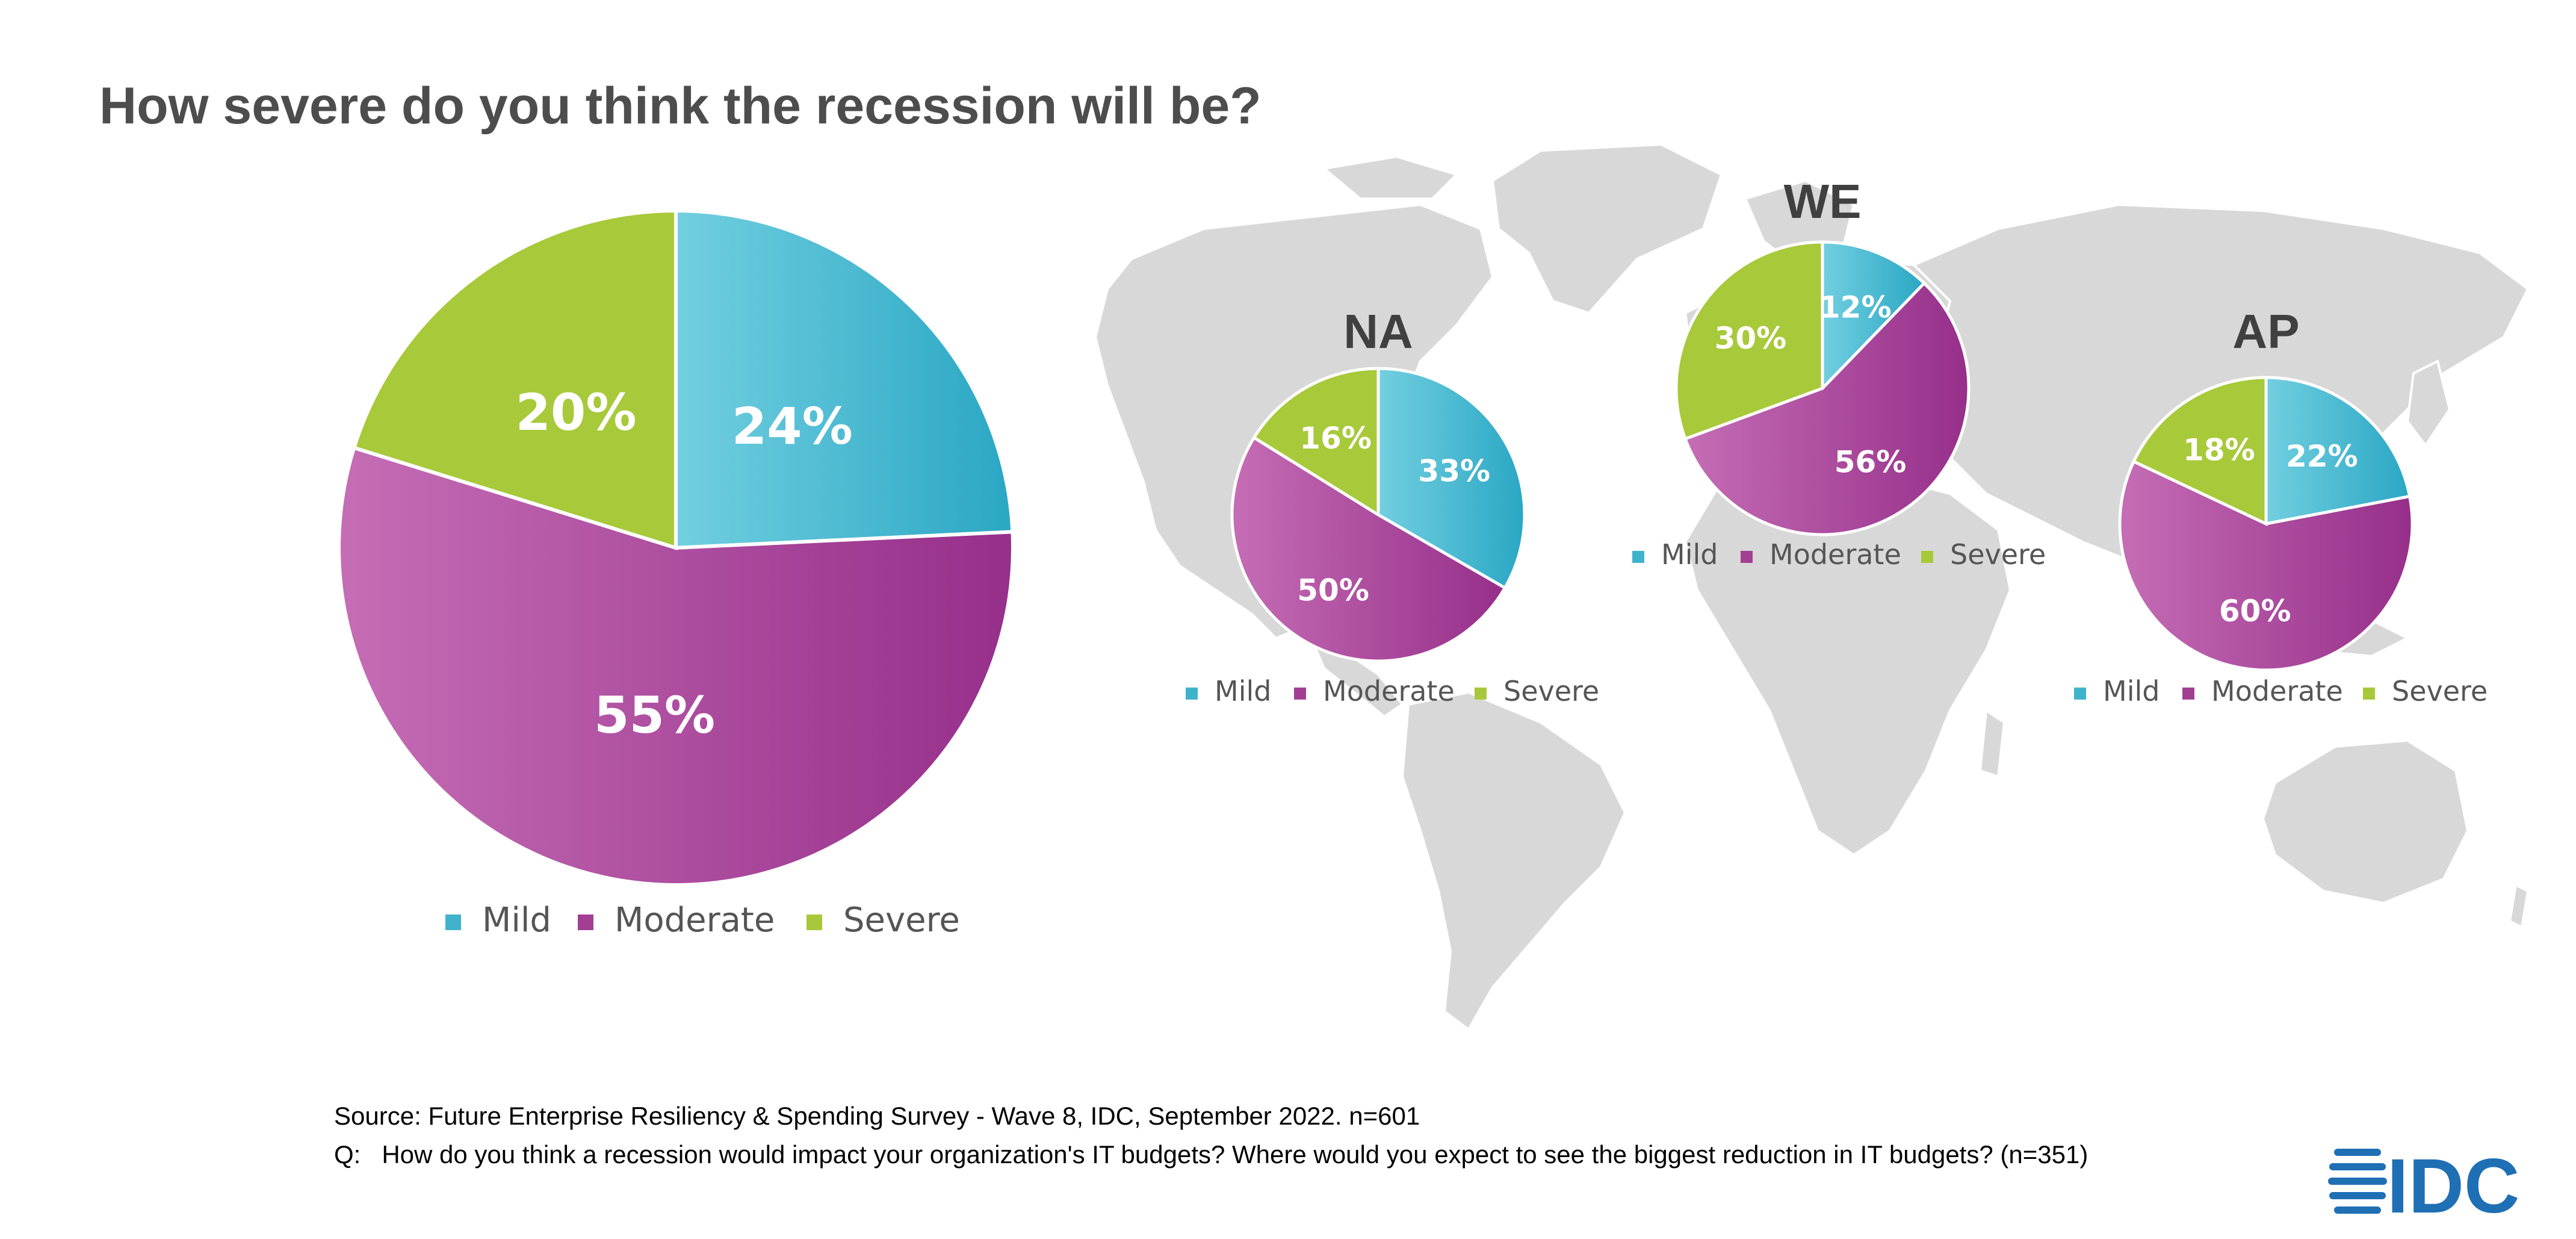  I want to click on map-madagascar, so click(1992, 743).